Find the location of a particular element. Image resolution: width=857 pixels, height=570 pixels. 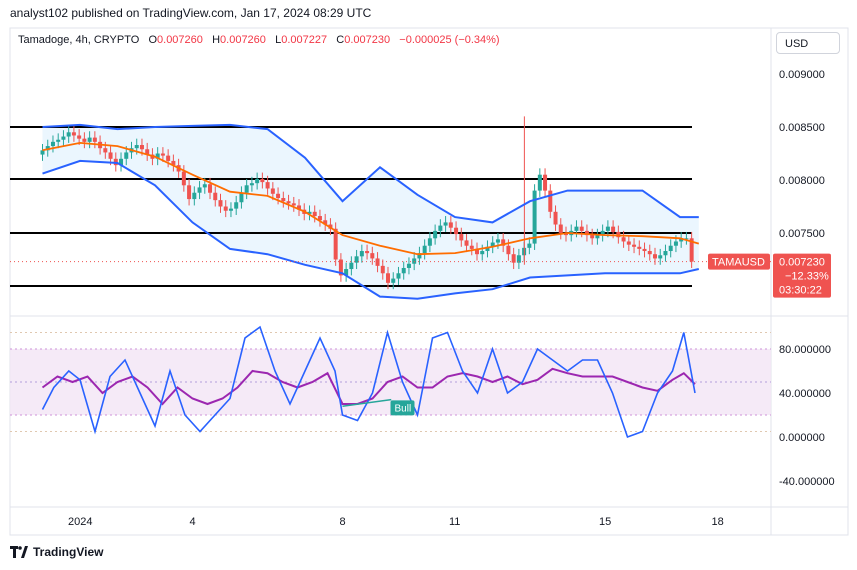

stochastic-tick-label: -40.000000 is located at coordinates (807, 482).